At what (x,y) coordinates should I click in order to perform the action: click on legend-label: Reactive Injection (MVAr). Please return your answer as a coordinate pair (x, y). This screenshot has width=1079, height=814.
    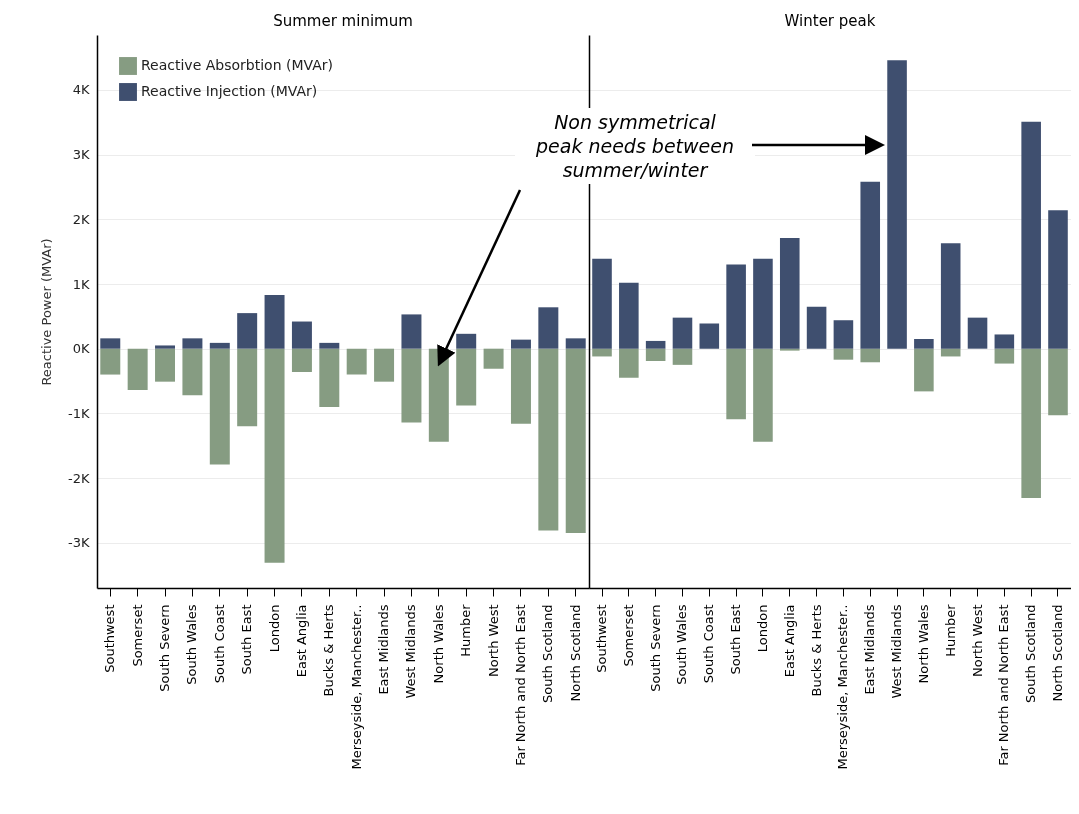
    Looking at the image, I should click on (229, 91).